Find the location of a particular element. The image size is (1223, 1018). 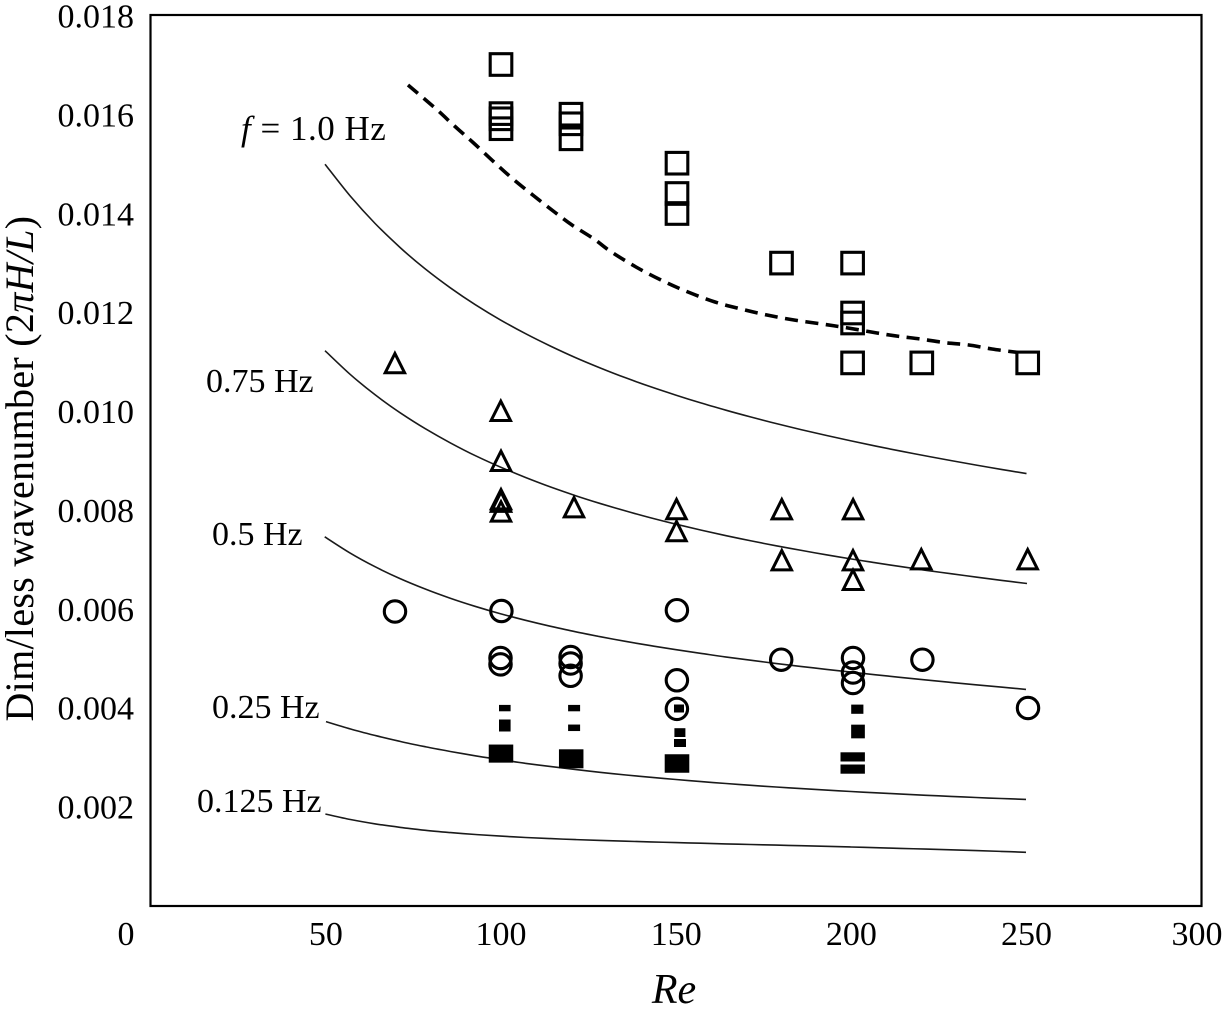

svg-text: 300 is located at coordinates (1197, 934).